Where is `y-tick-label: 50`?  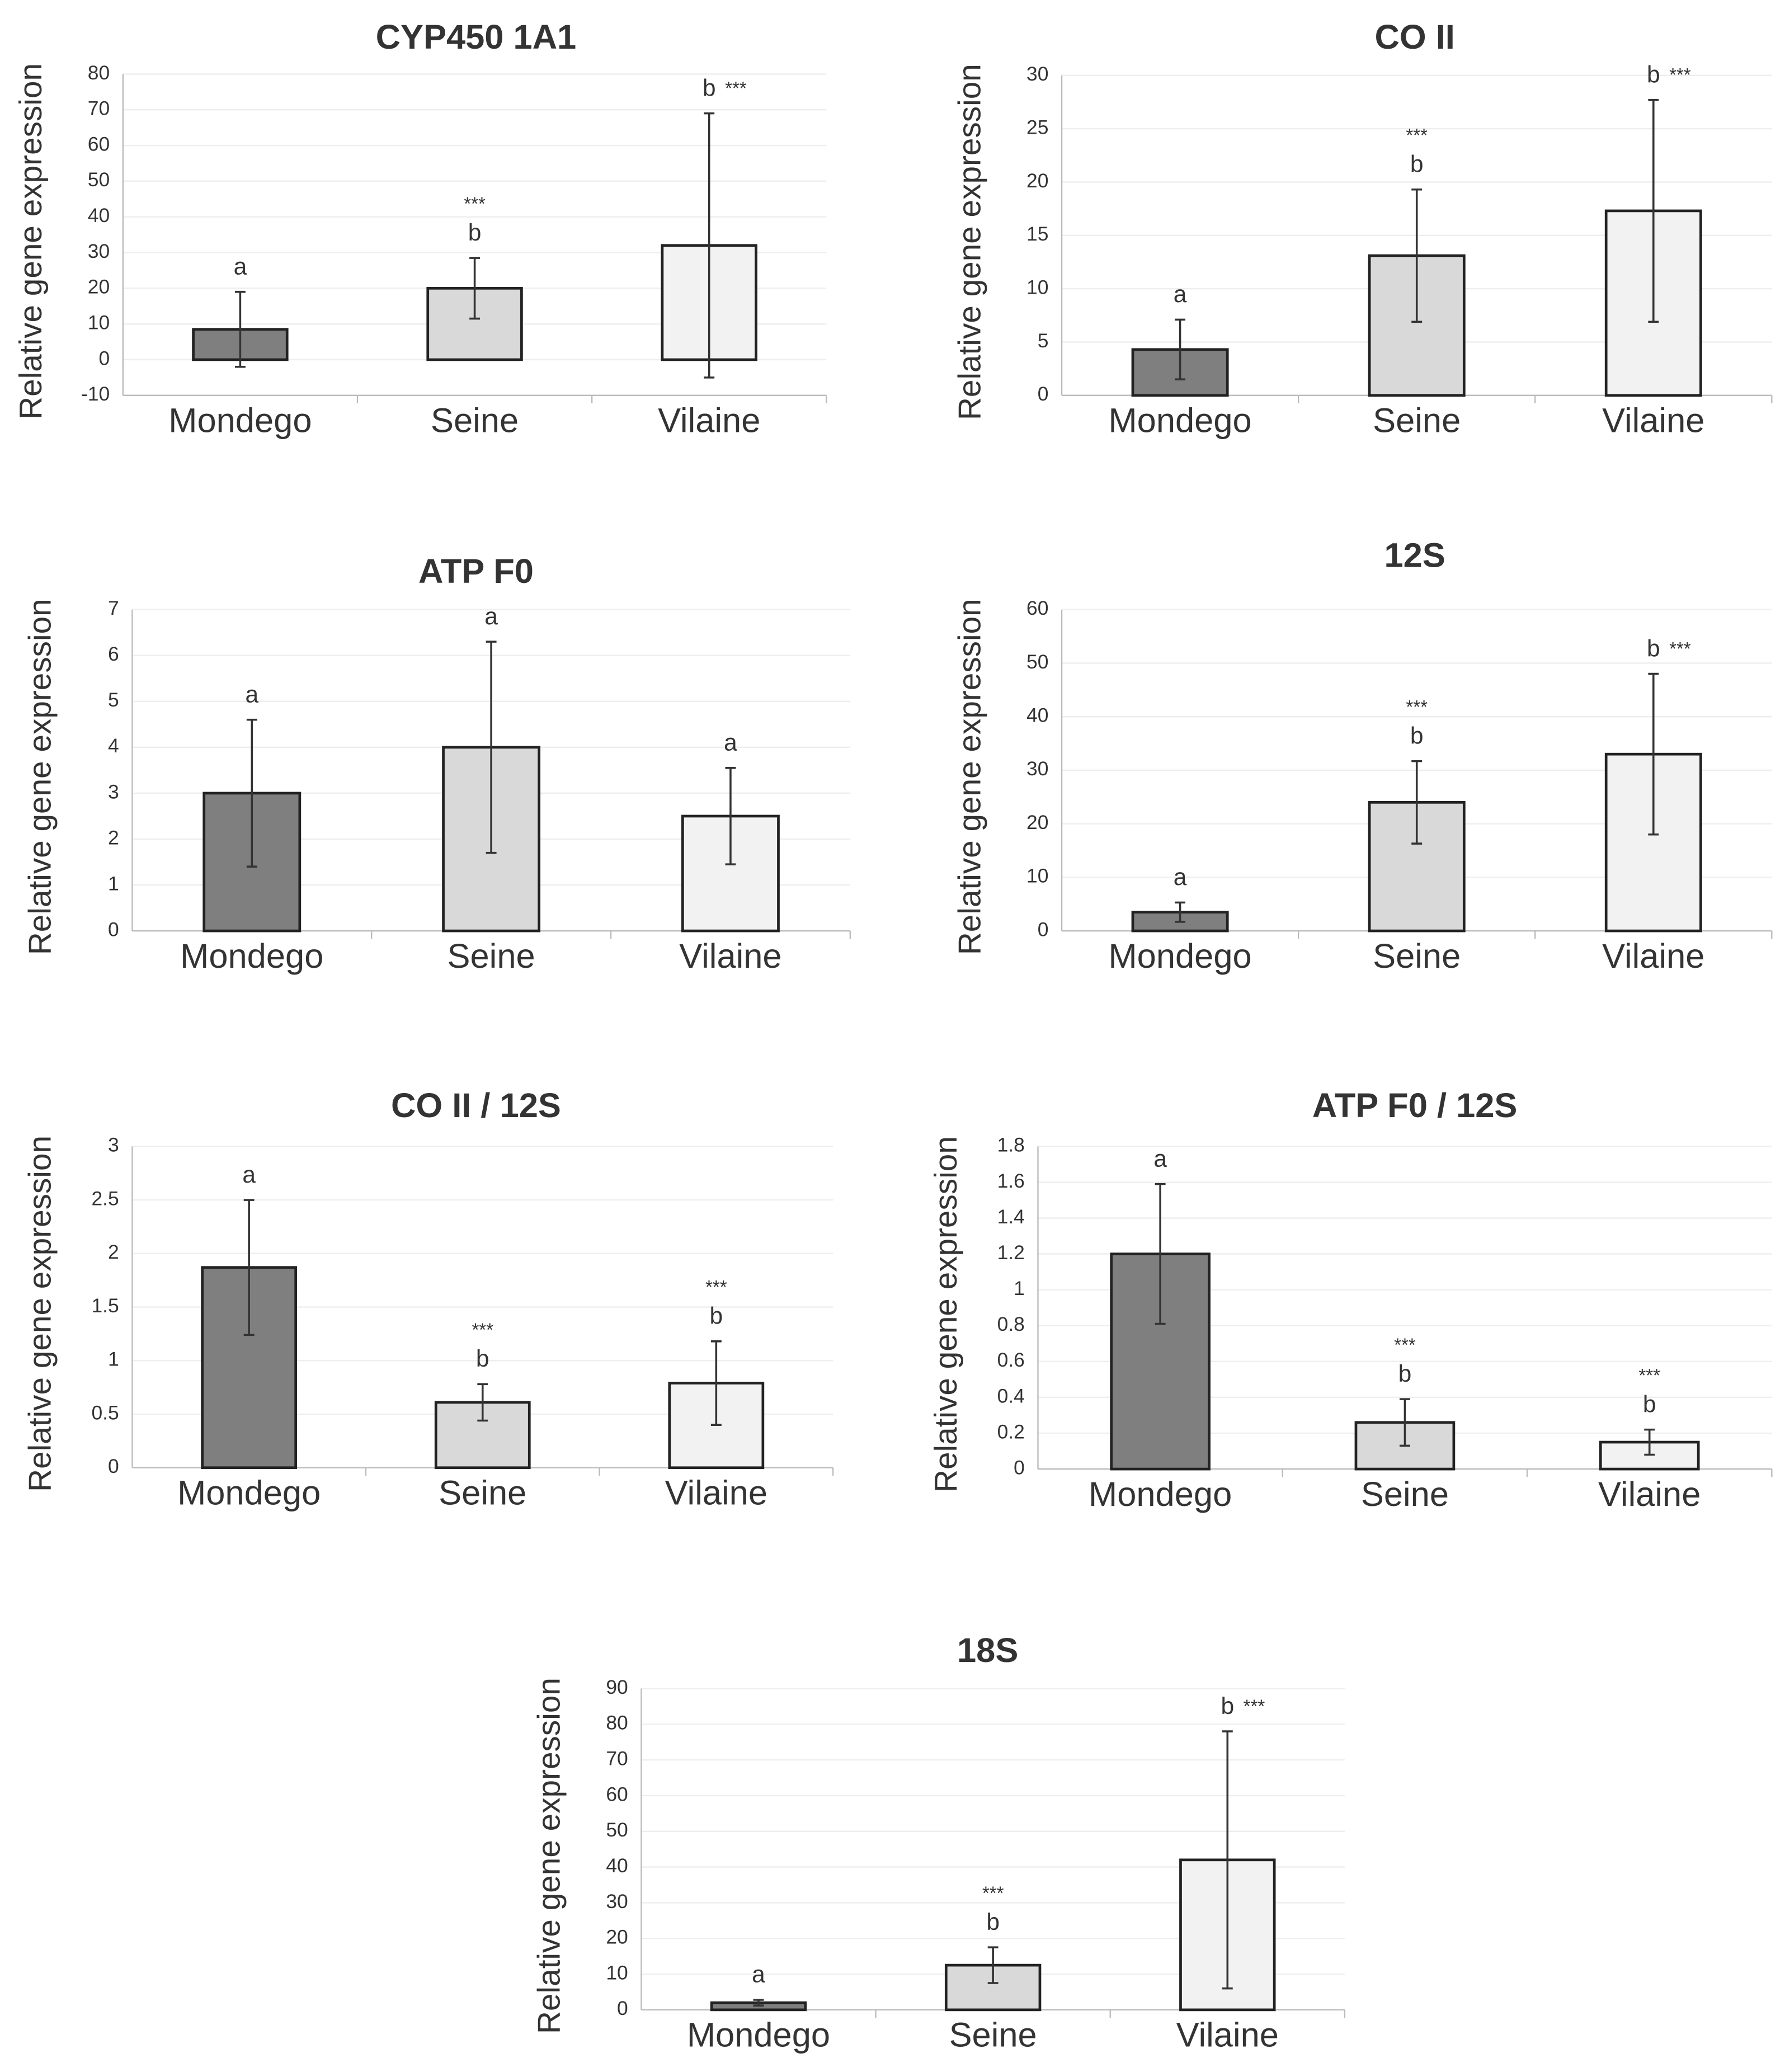 y-tick-label: 50 is located at coordinates (99, 179).